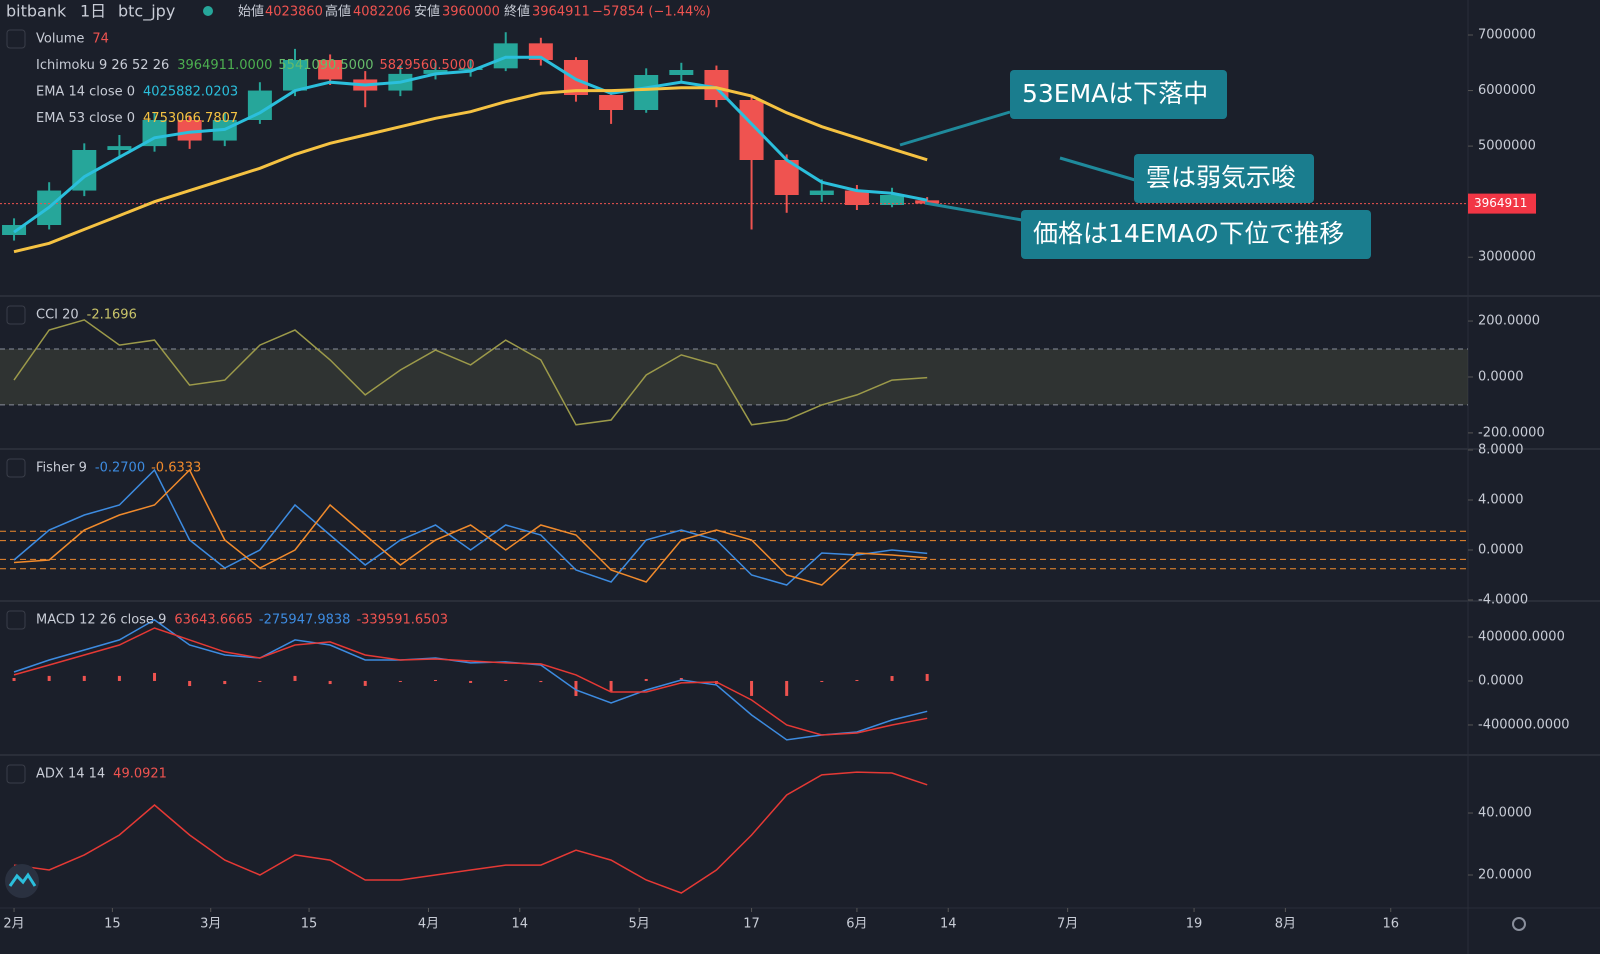 The image size is (1600, 954). I want to click on x-tick-label: 5月, so click(639, 924).